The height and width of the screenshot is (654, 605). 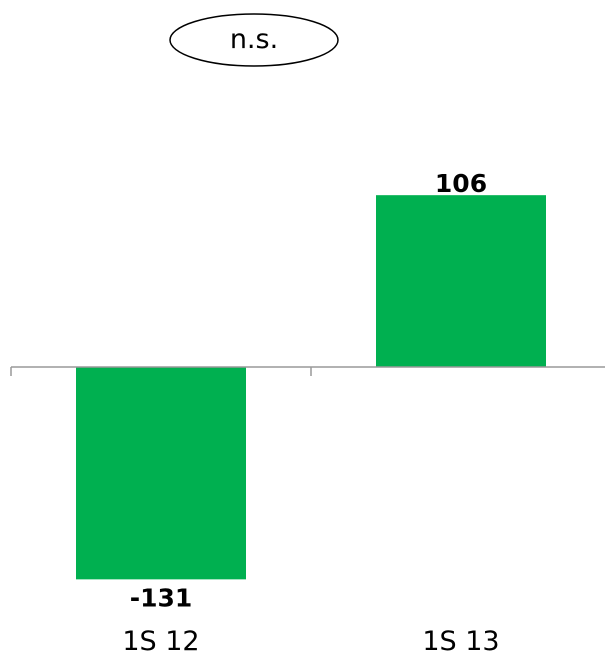 What do you see at coordinates (160, 640) in the screenshot?
I see `category-label: 1S 12` at bounding box center [160, 640].